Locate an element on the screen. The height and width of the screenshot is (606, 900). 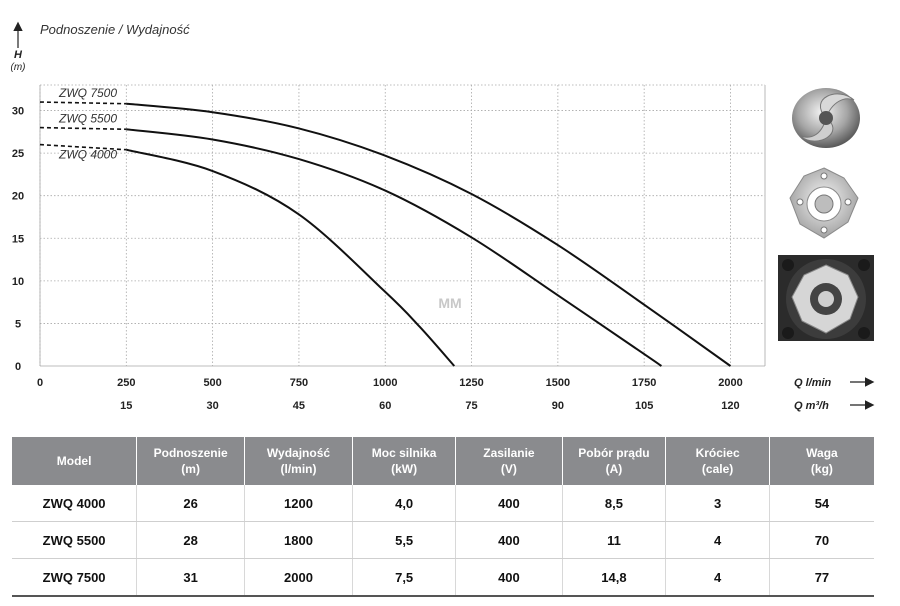
watermark: MM is located at coordinates (449, 303).